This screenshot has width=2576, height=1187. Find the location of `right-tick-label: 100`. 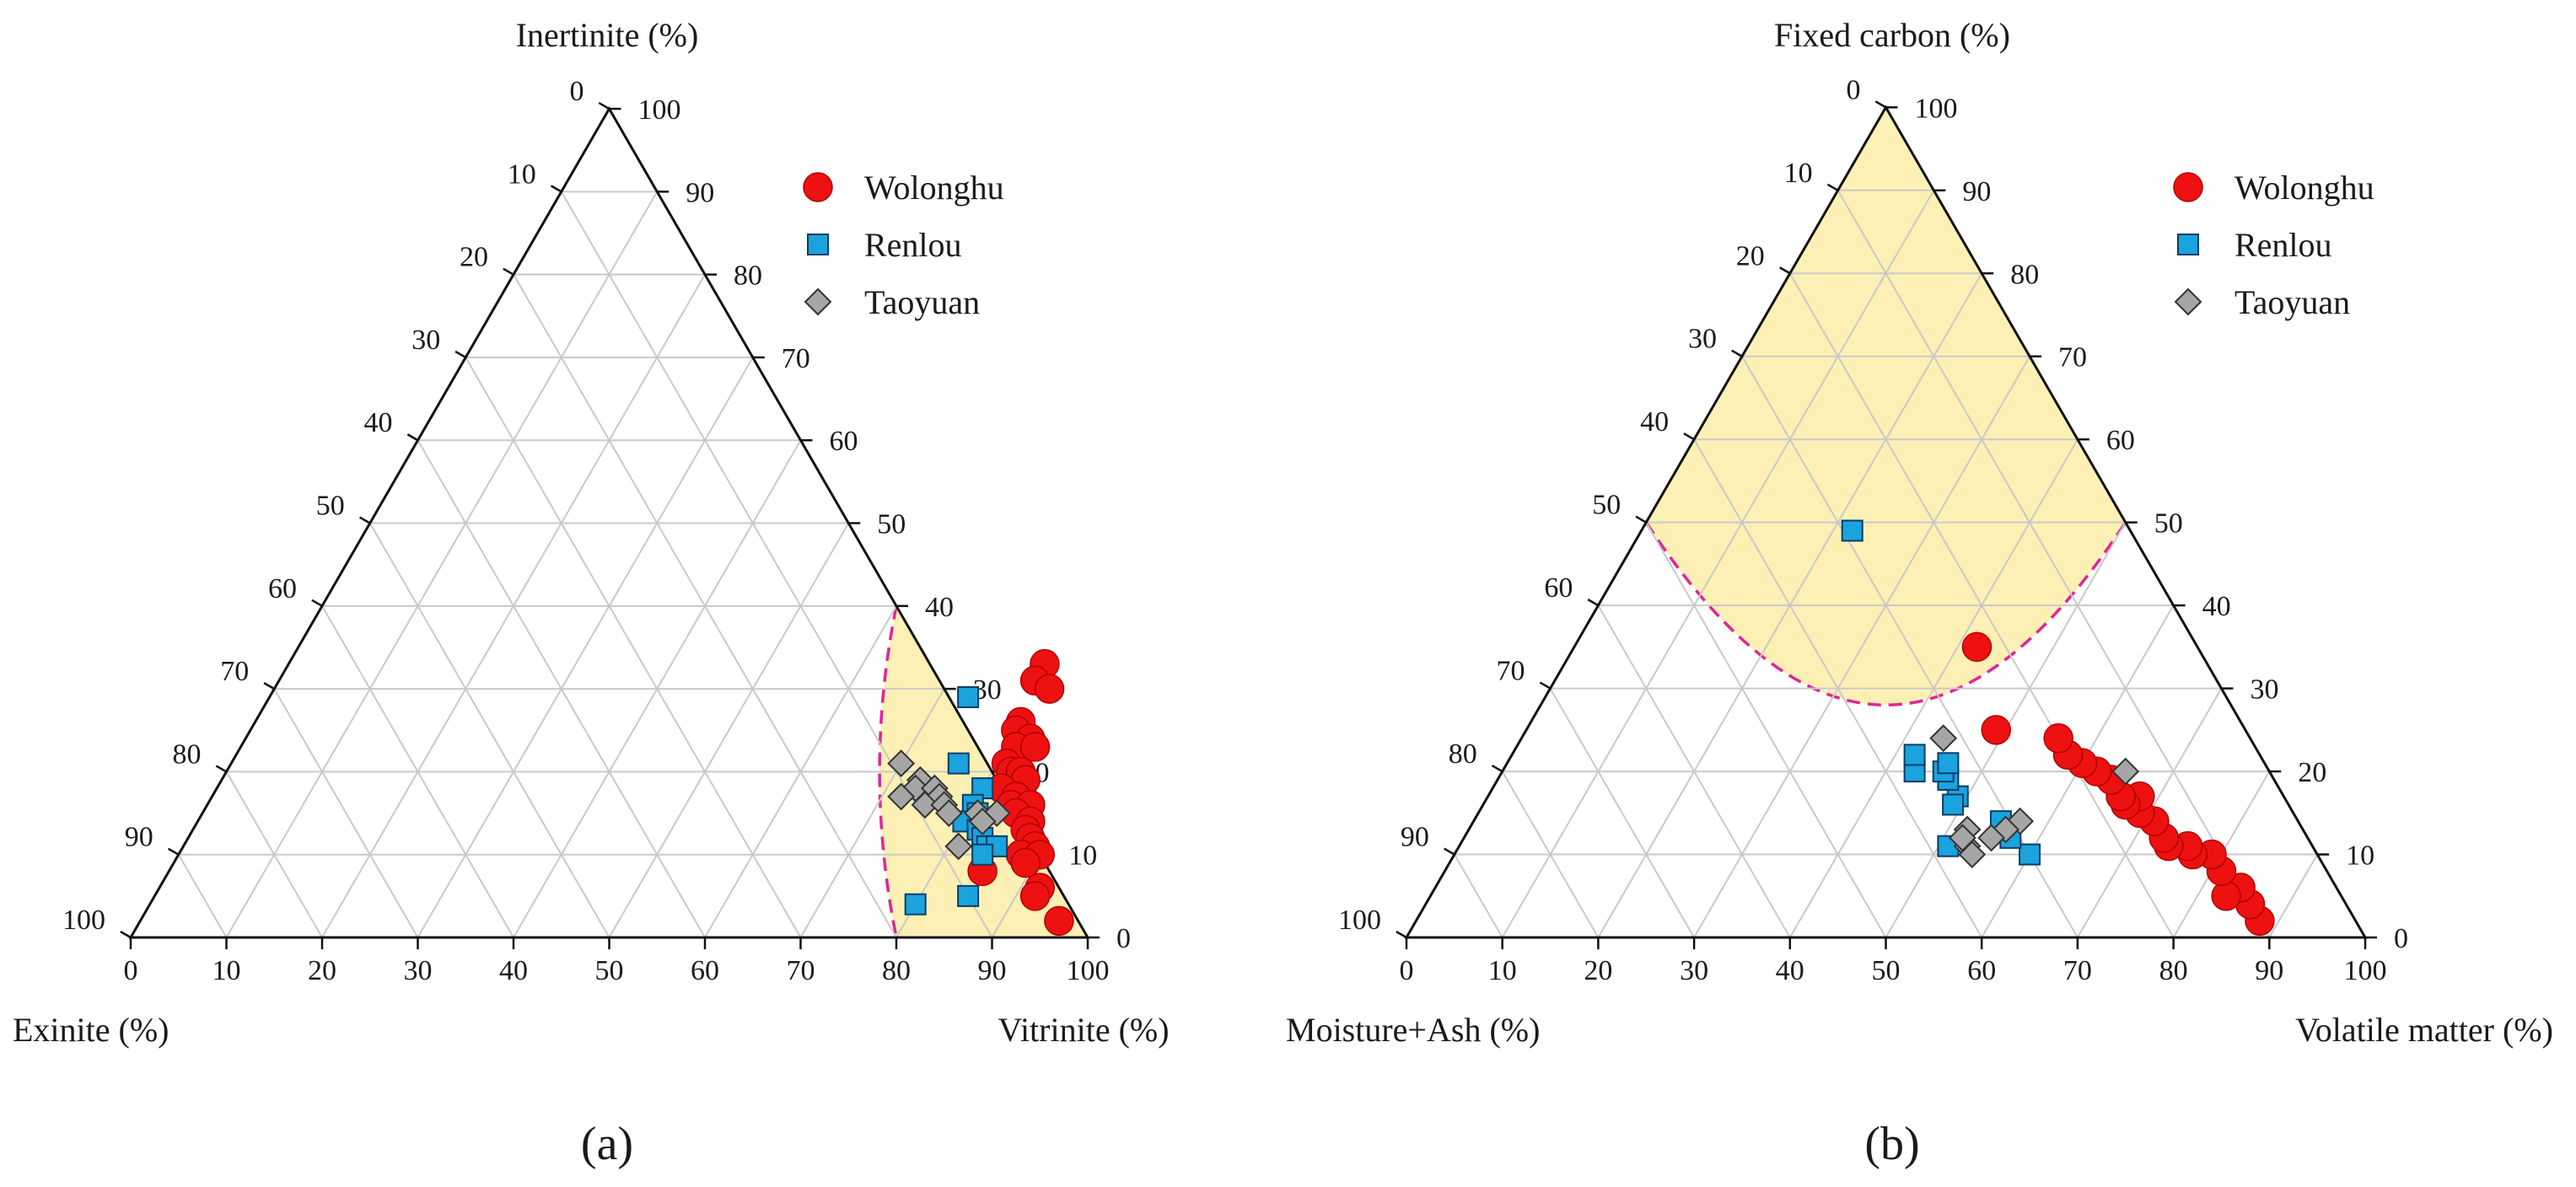

right-tick-label: 100 is located at coordinates (1936, 108).